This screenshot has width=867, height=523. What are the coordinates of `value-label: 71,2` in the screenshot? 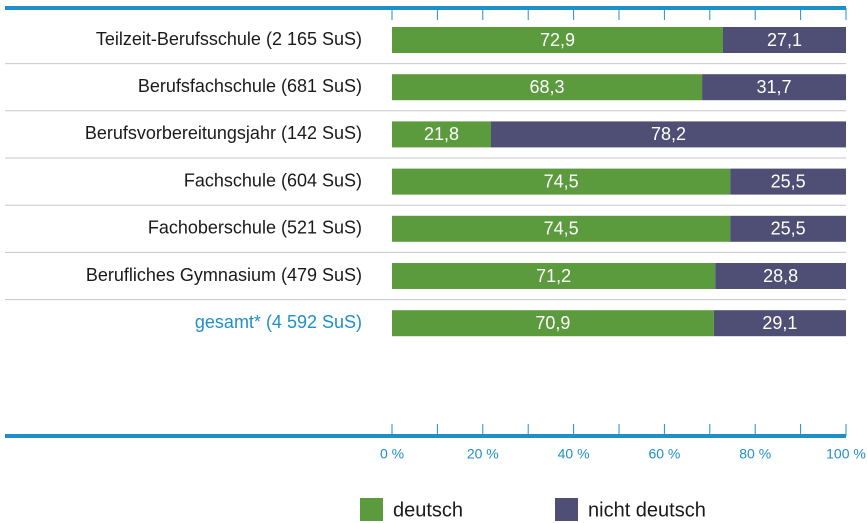 It's located at (553, 276).